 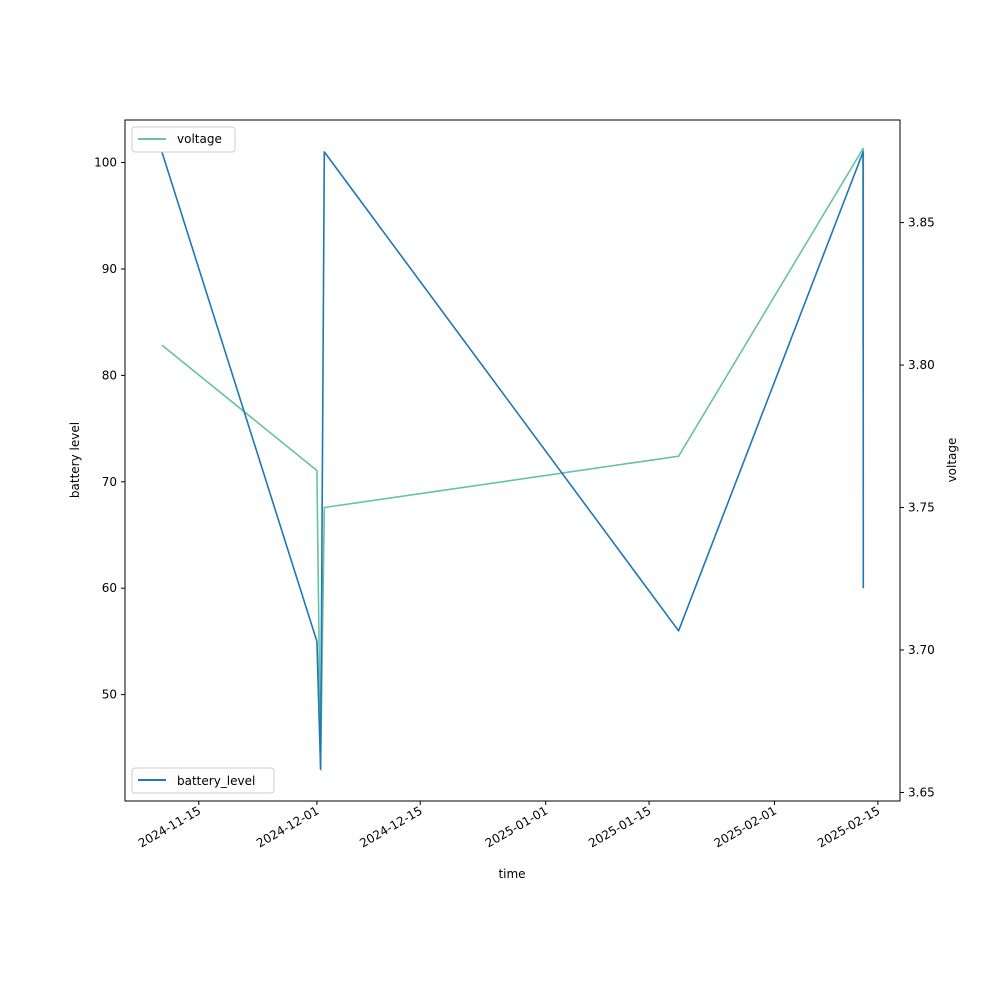 What do you see at coordinates (75, 460) in the screenshot?
I see `y-axis-left-label: battery level` at bounding box center [75, 460].